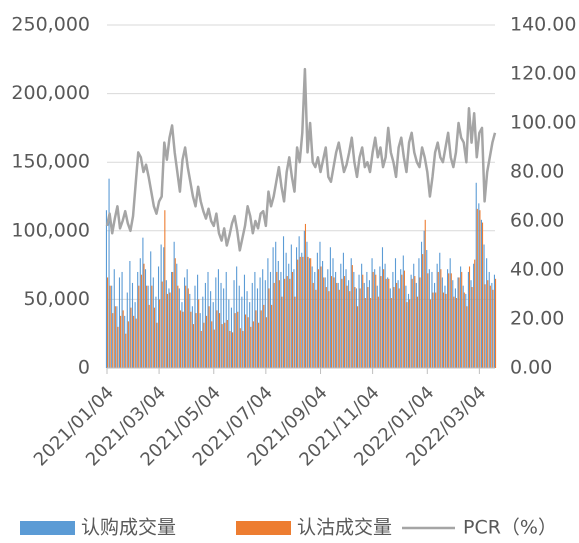 The width and height of the screenshot is (579, 543). Describe the element at coordinates (47, 528) in the screenshot. I see `legend-swatch` at that location.